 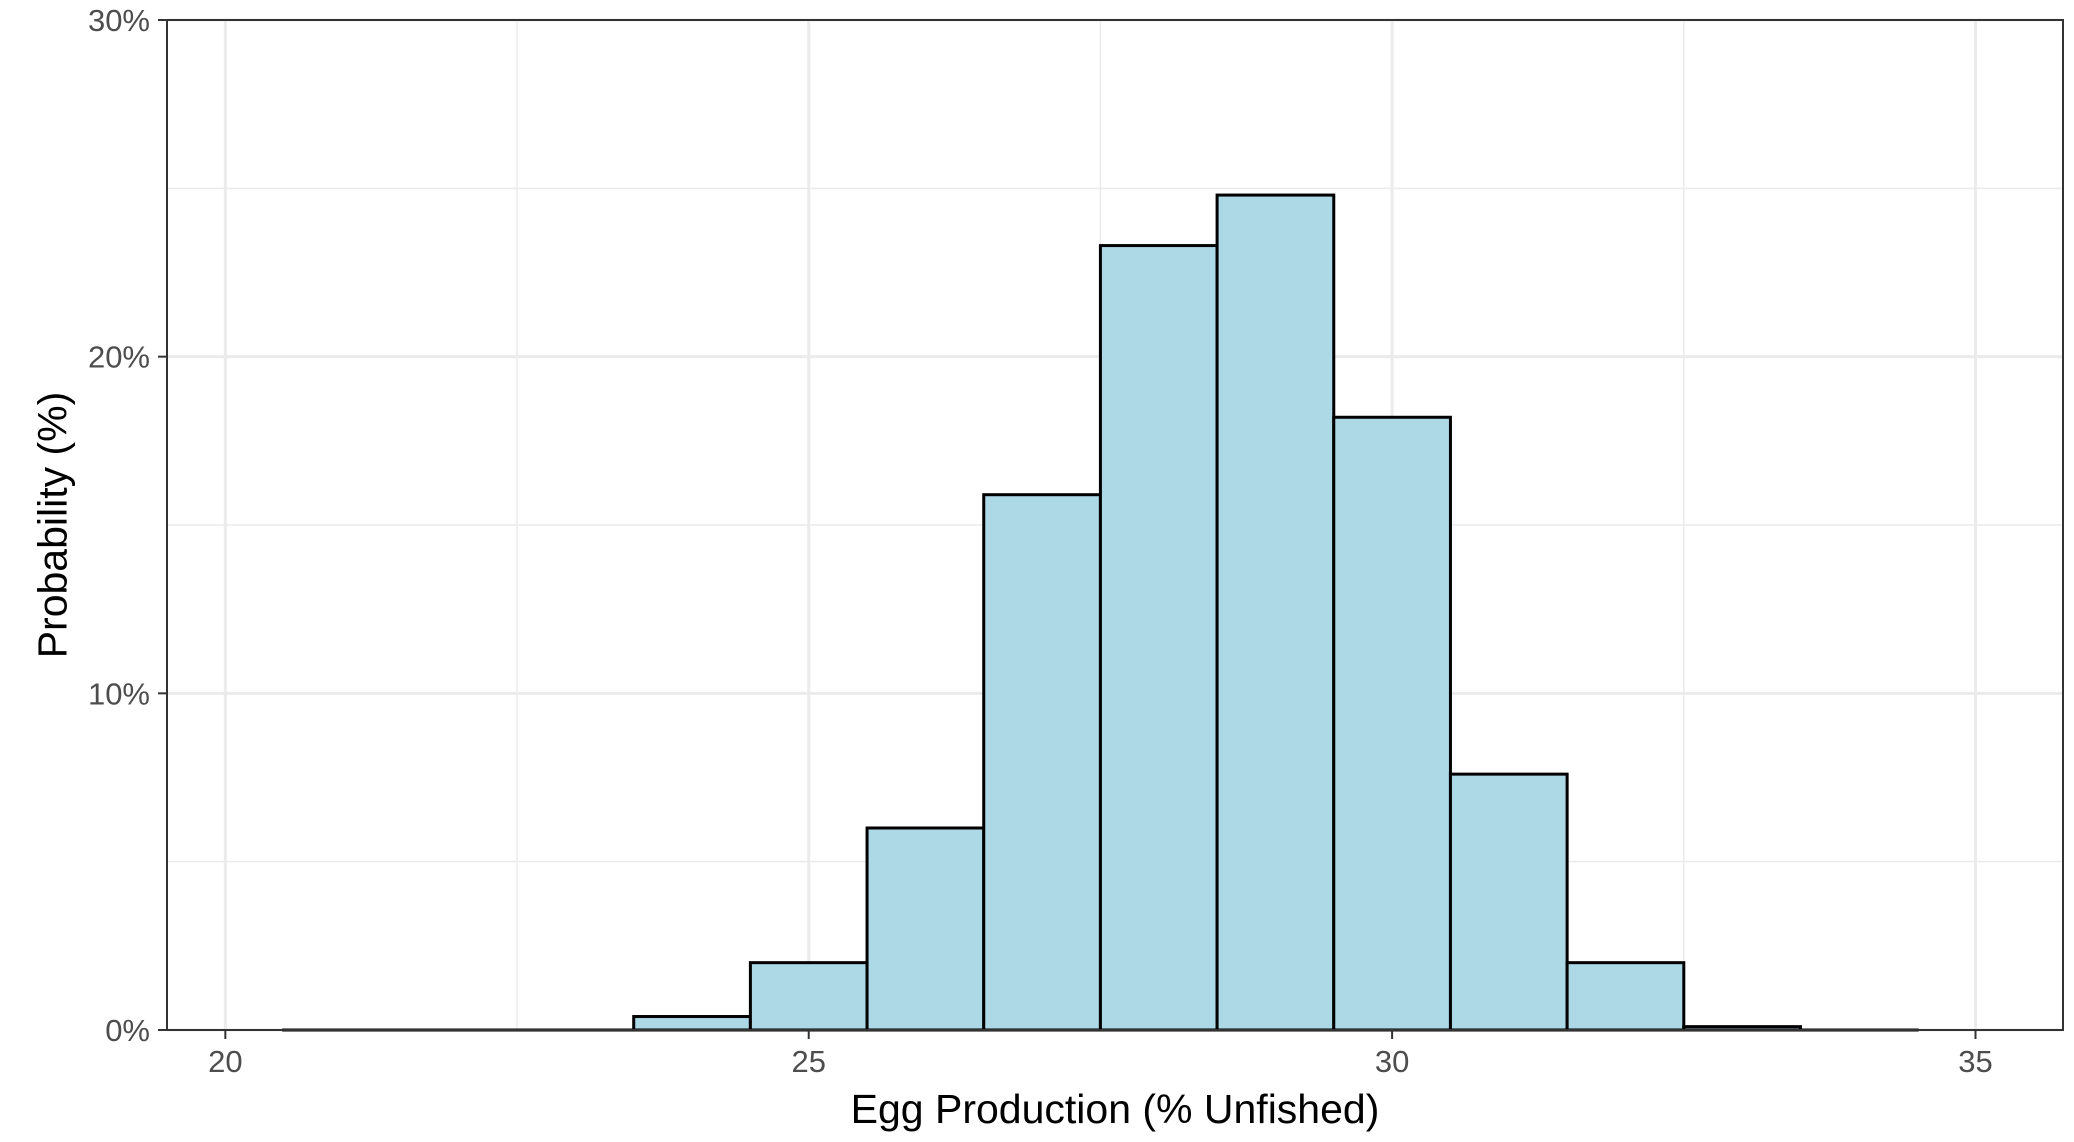 I want to click on x-tick-label: 25, so click(x=808, y=1061).